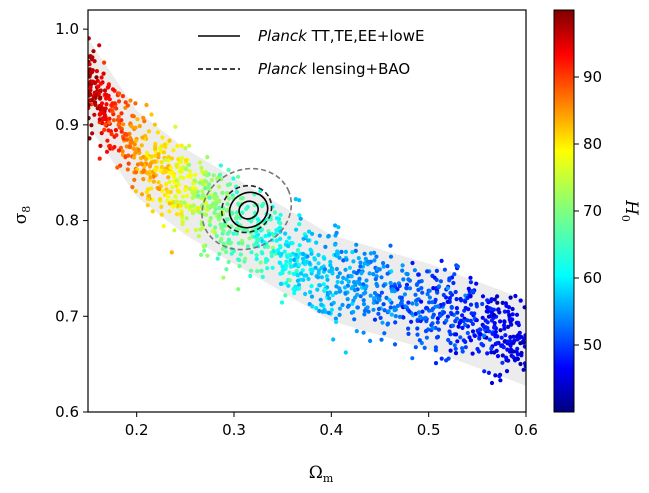 This screenshot has width=649, height=493. What do you see at coordinates (592, 144) in the screenshot?
I see `colorbar-tick-label: 80` at bounding box center [592, 144].